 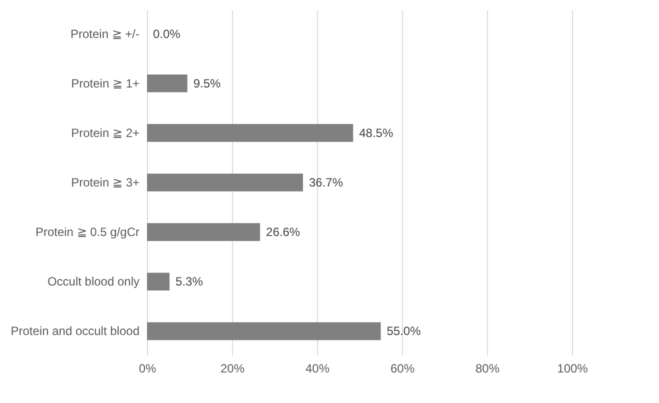 What do you see at coordinates (105, 183) in the screenshot?
I see `y-tick-label: Protein ≧ 3+` at bounding box center [105, 183].